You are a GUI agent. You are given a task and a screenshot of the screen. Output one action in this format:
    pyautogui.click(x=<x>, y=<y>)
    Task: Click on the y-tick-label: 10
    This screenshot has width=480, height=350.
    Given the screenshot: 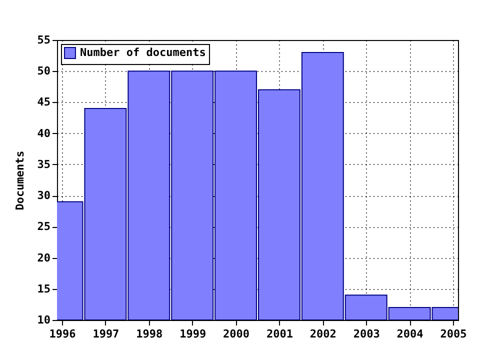 What is the action you would take?
    pyautogui.click(x=43, y=320)
    